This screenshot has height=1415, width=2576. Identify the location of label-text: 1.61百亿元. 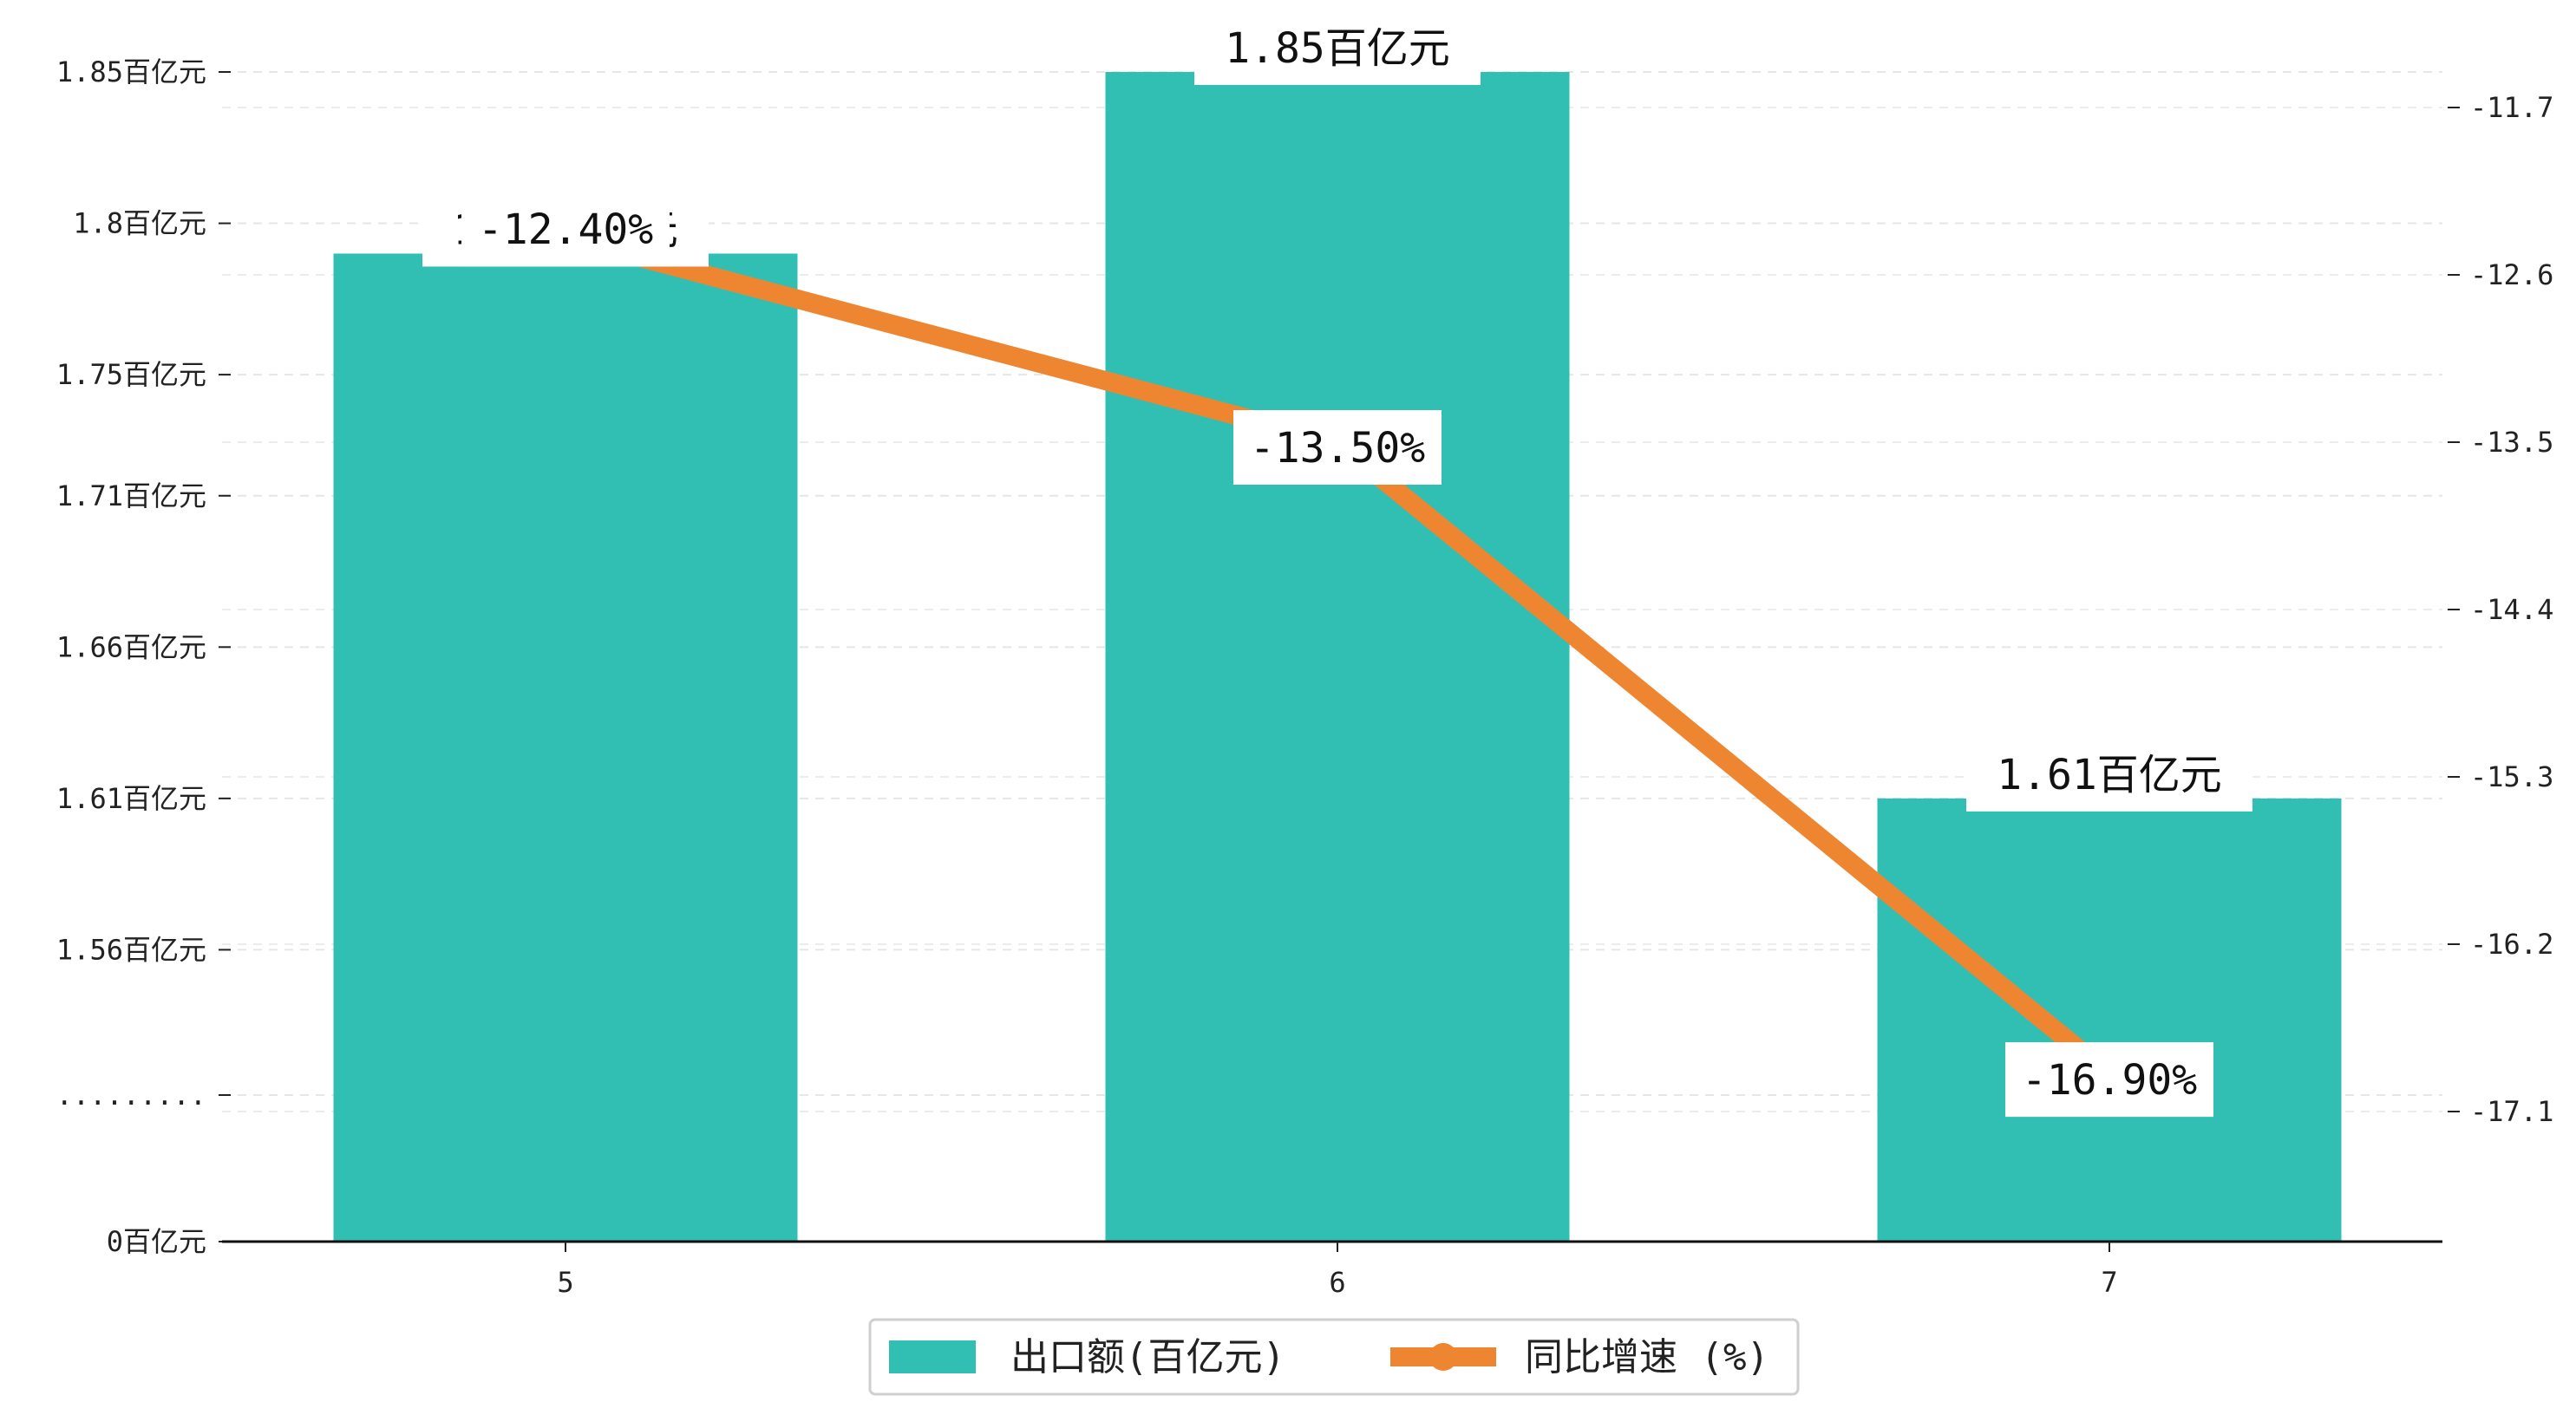
(2109, 775).